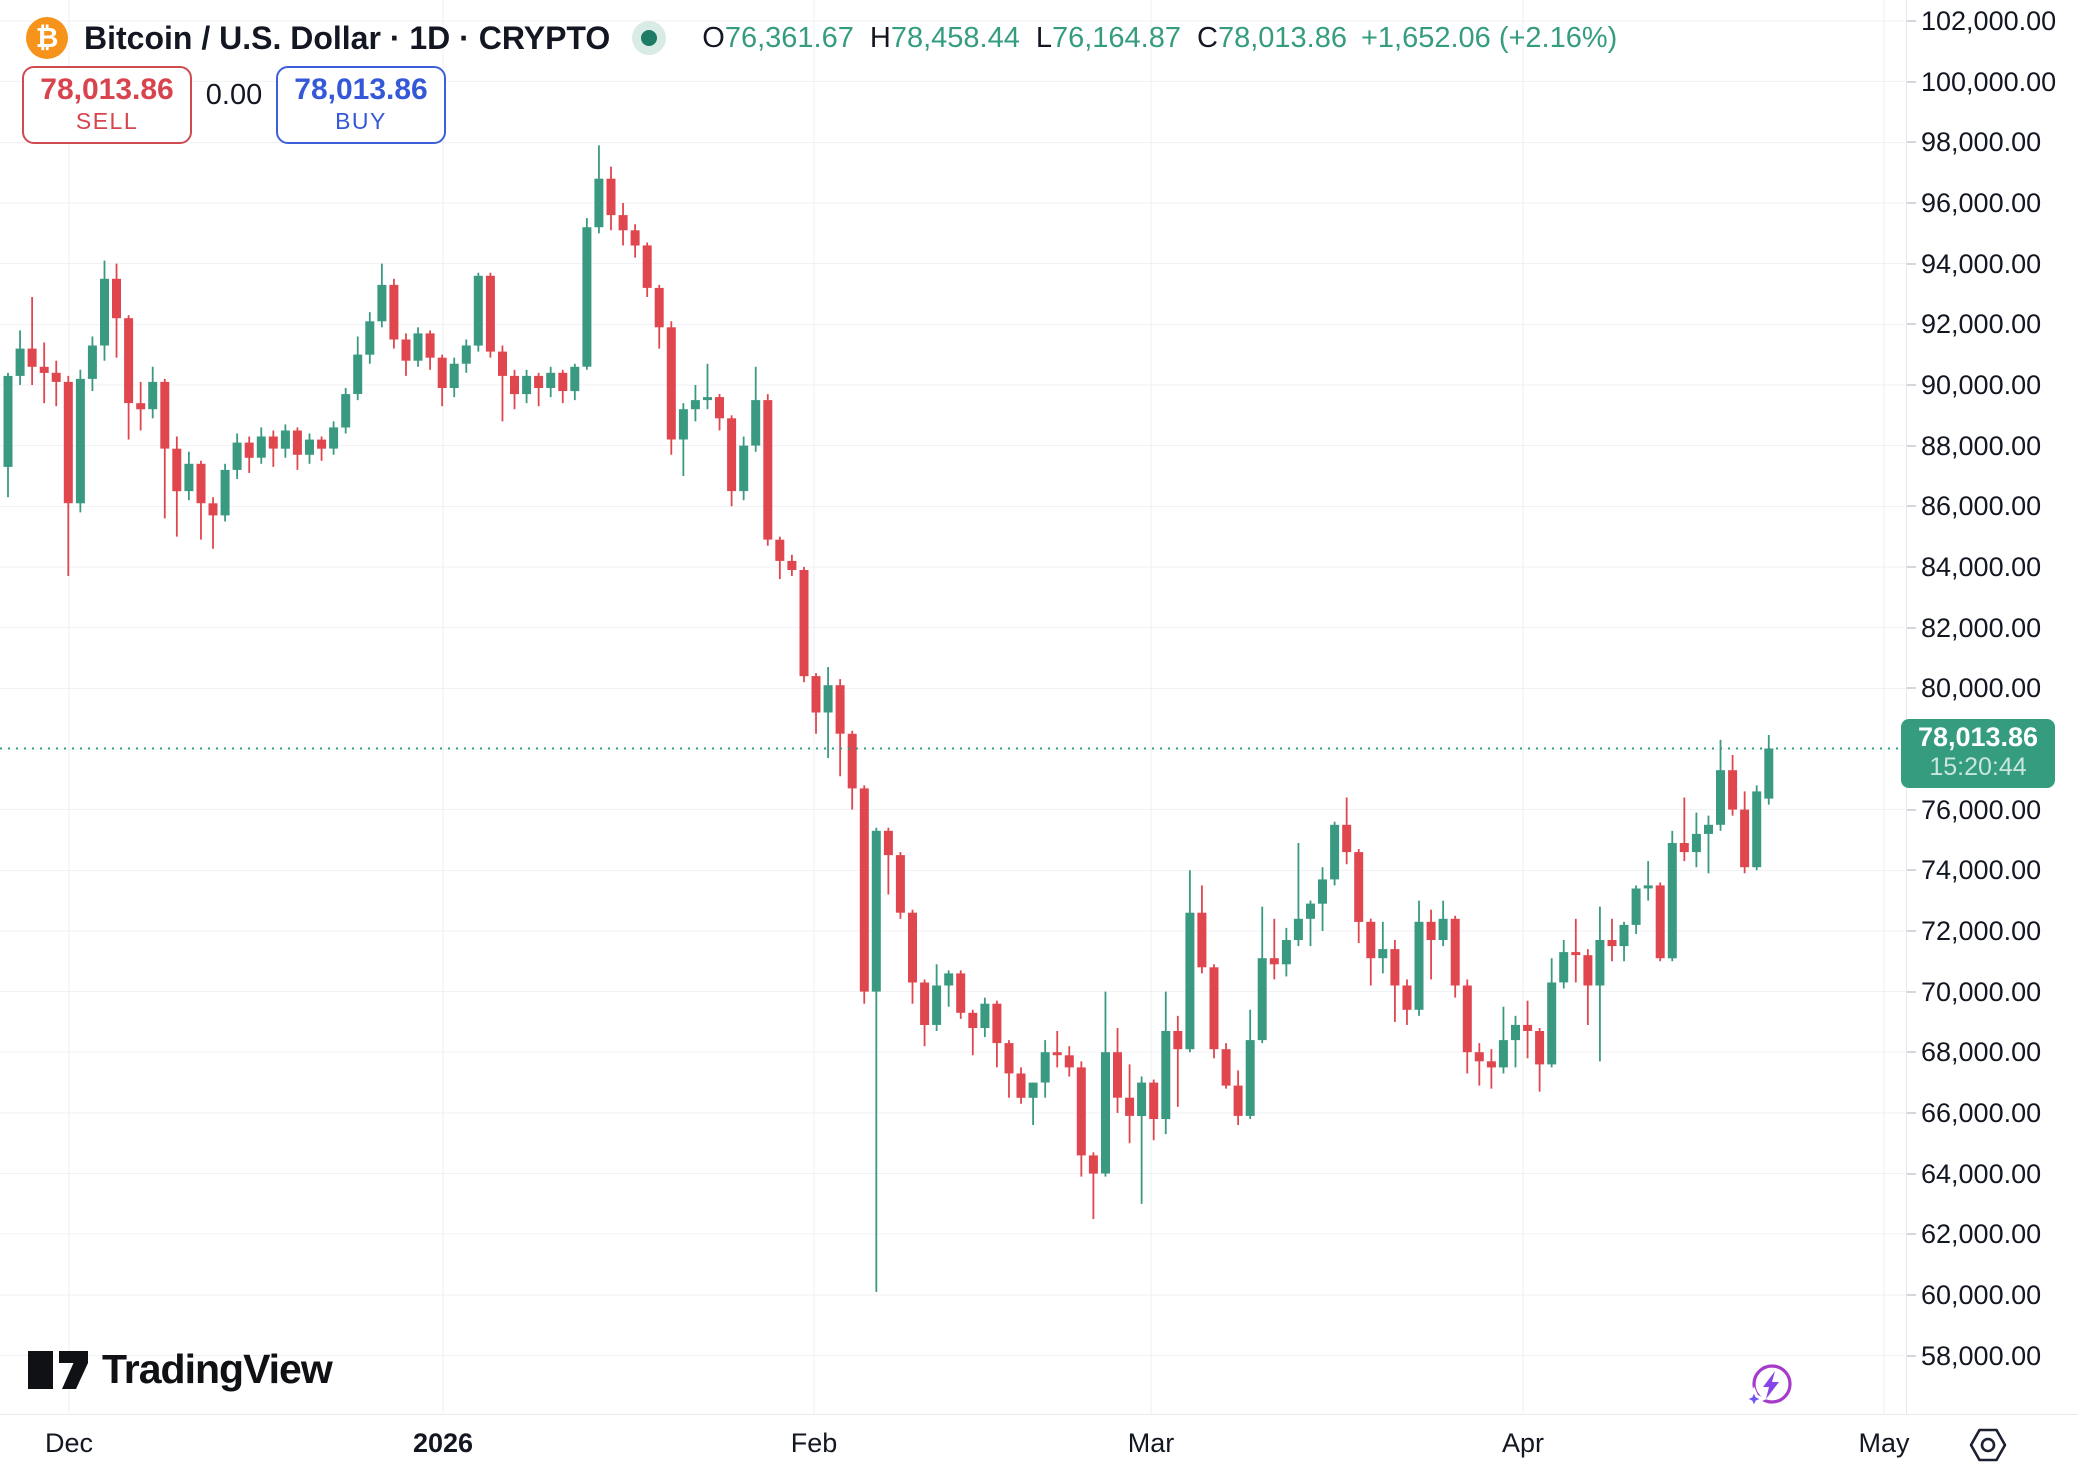  Describe the element at coordinates (1981, 1173) in the screenshot. I see `price-axis-label: 64,000.00` at that location.